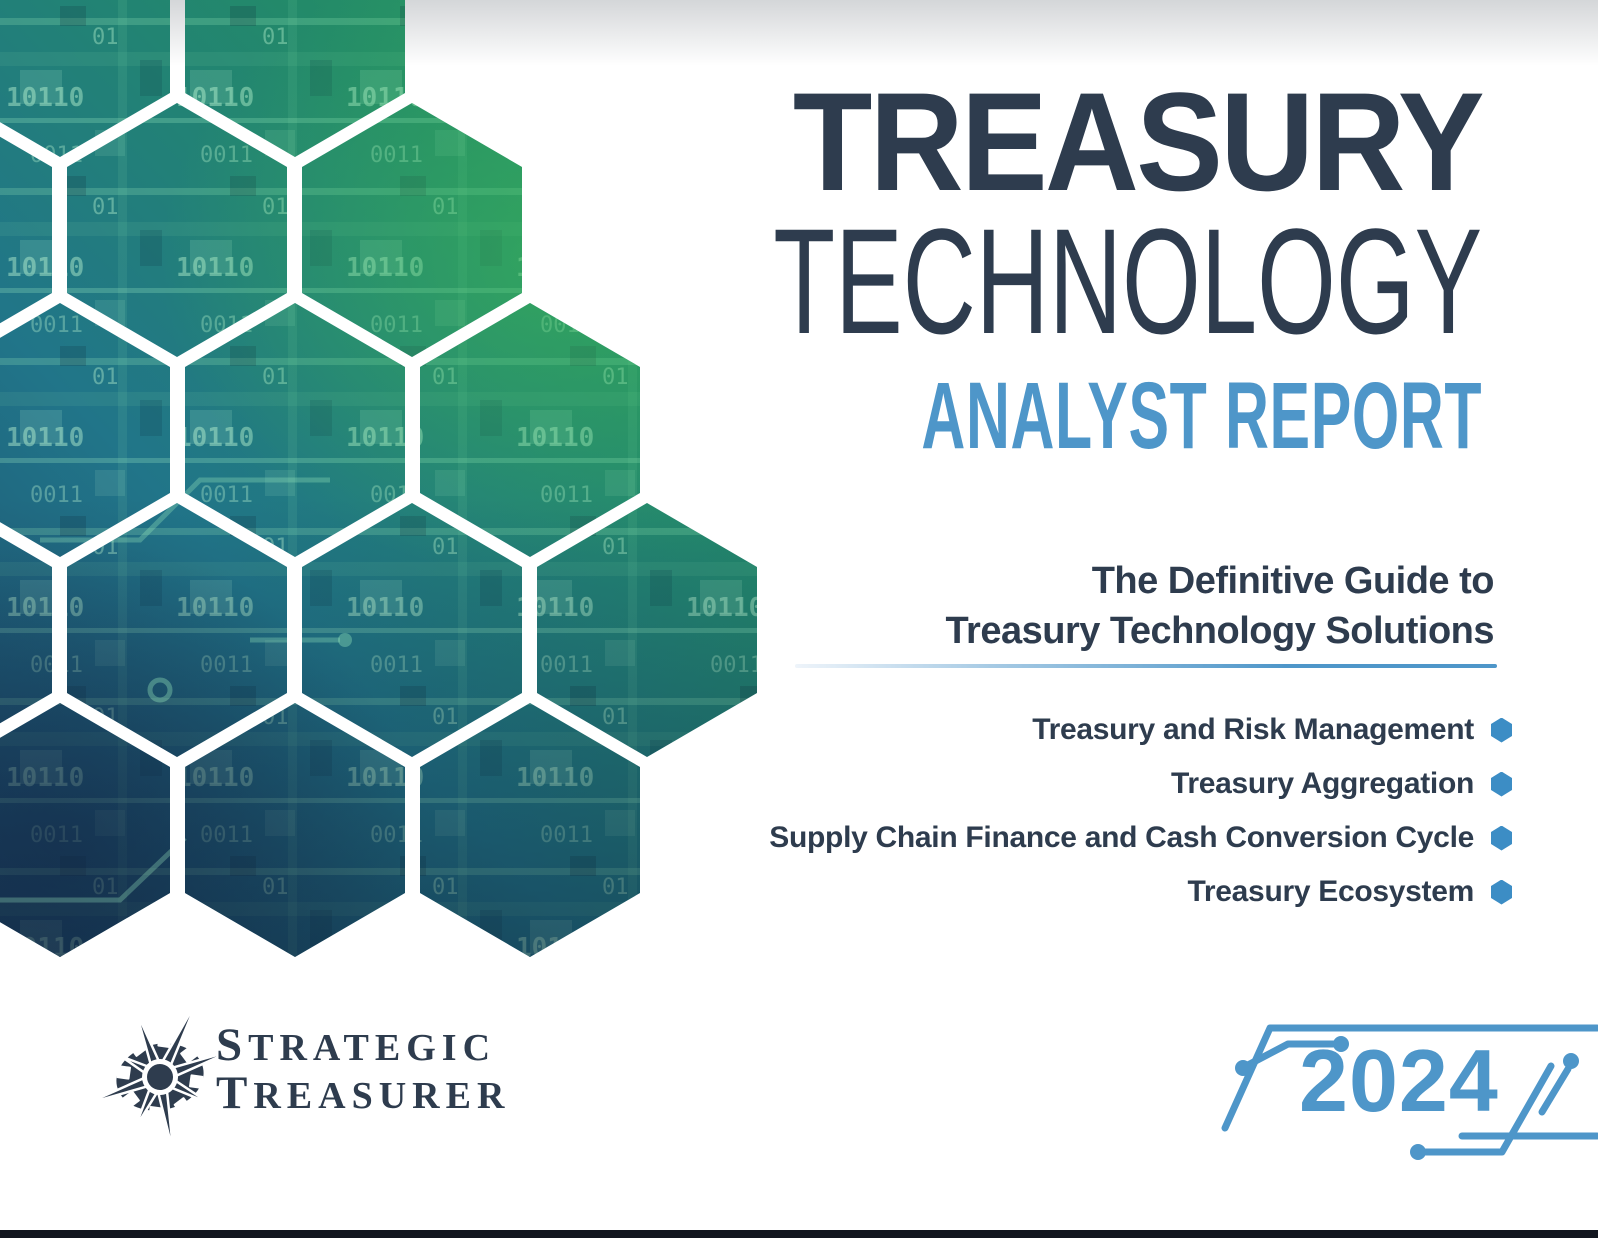  I want to click on year-label: 2024, so click(1399, 1080).